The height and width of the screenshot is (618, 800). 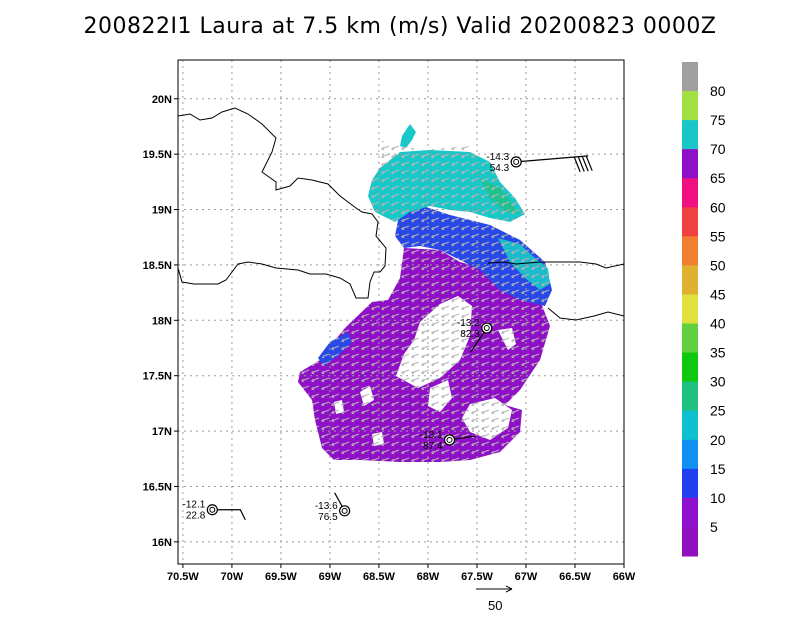 What do you see at coordinates (431, 435) in the screenshot?
I see `observation-top-value: -13.1` at bounding box center [431, 435].